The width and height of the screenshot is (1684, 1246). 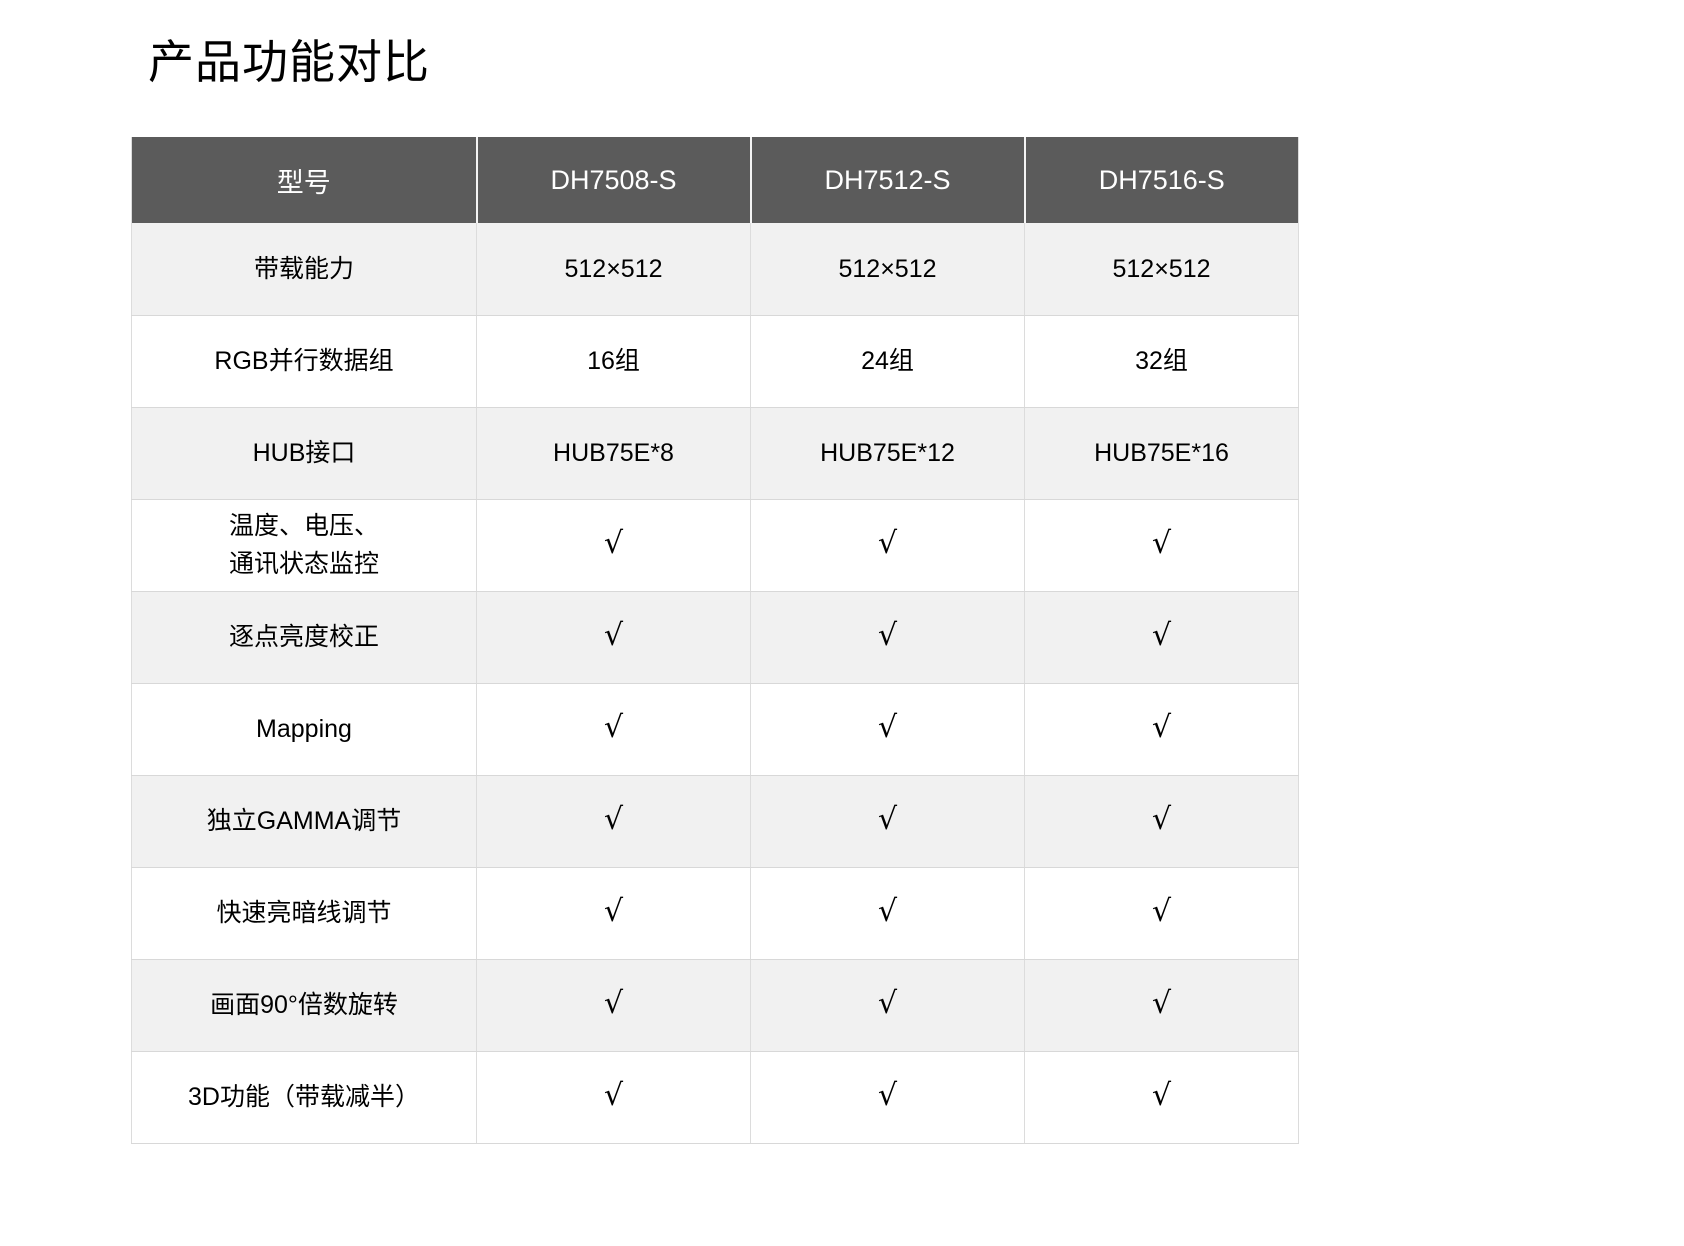 I want to click on row-label-line: 快速亮暗线调节, so click(x=304, y=913).